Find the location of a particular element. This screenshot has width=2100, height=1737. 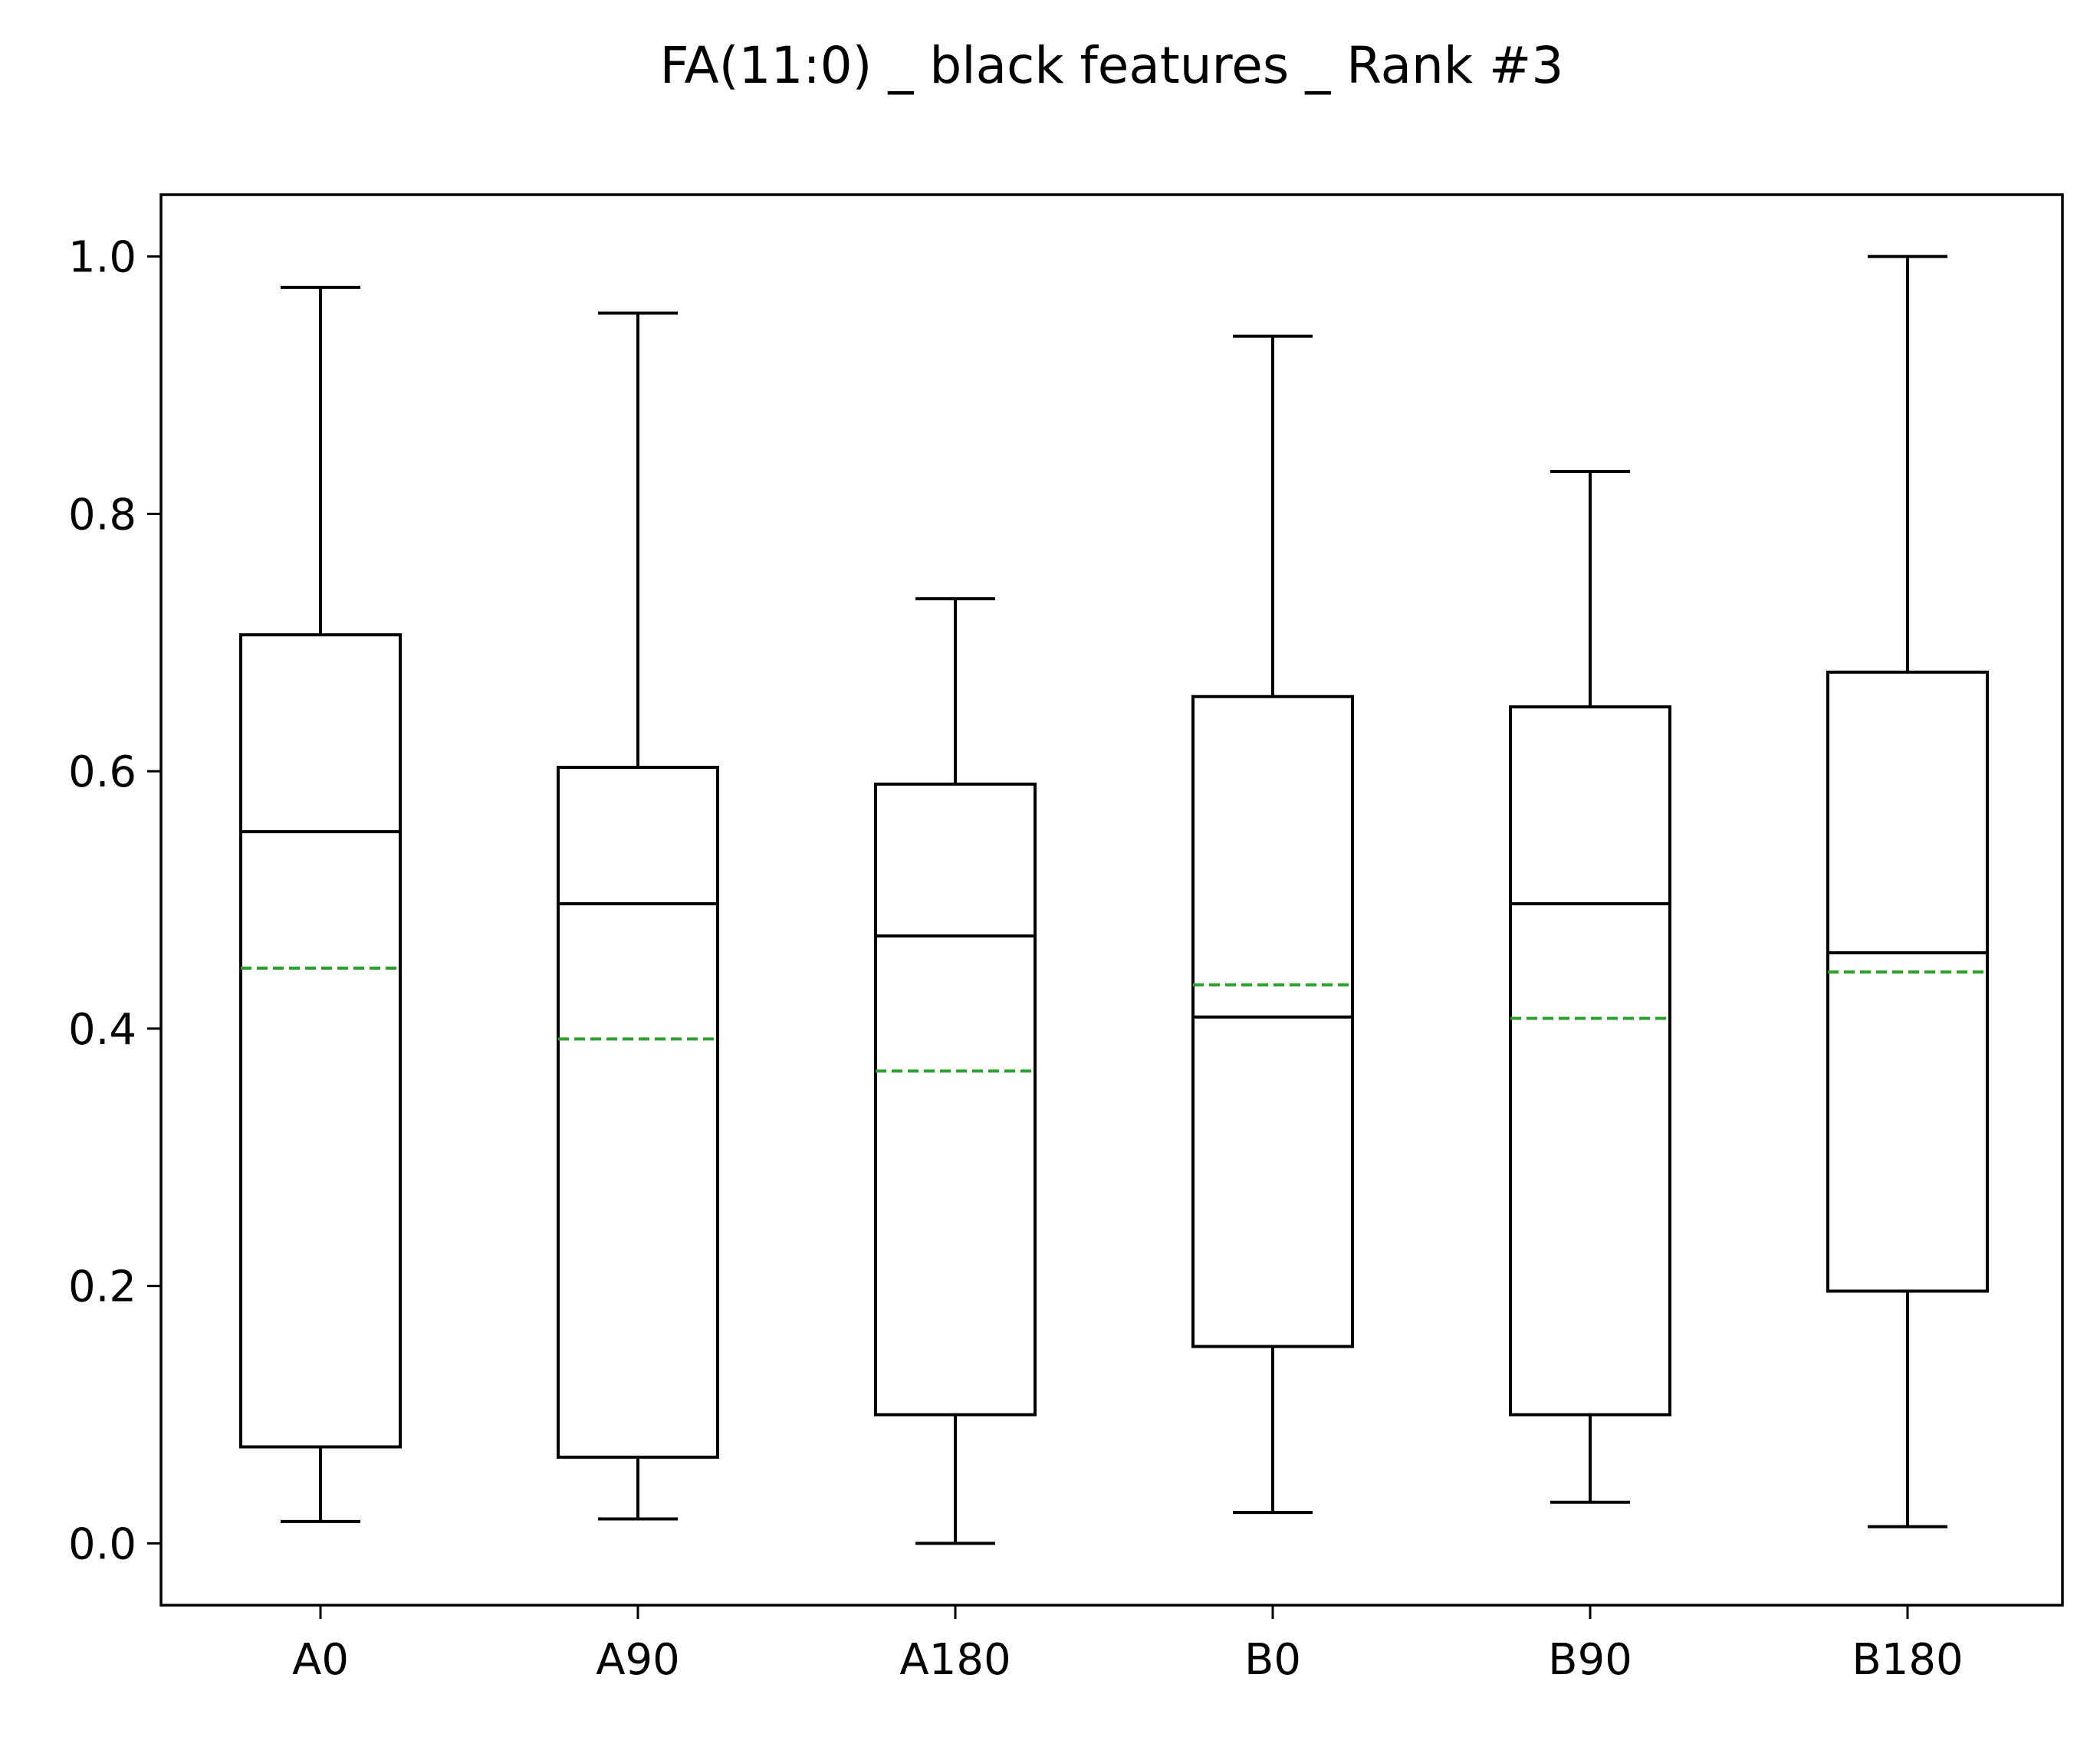

x-tick-label: B180 is located at coordinates (1908, 1660).